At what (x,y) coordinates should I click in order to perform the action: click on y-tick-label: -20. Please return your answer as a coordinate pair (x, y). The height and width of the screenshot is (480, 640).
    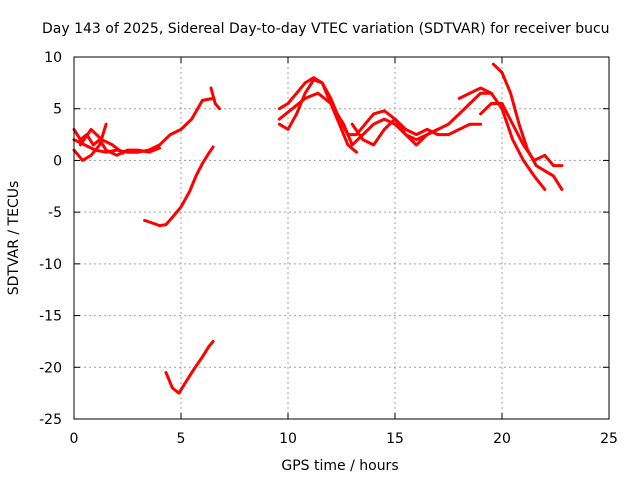
    Looking at the image, I should click on (50, 368).